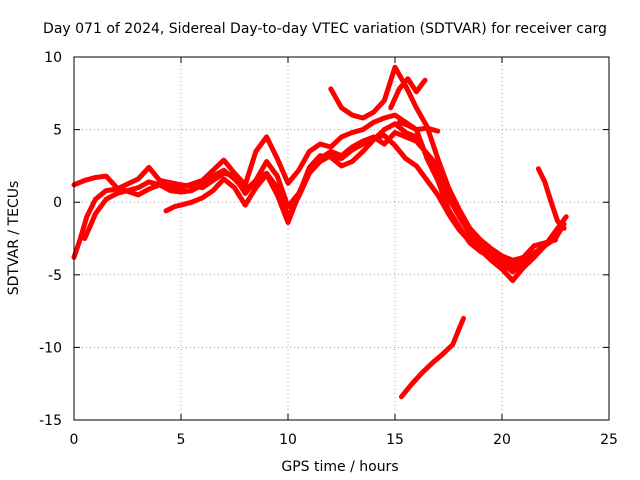 Image resolution: width=640 pixels, height=480 pixels. I want to click on y-tick-label: 0, so click(57, 203).